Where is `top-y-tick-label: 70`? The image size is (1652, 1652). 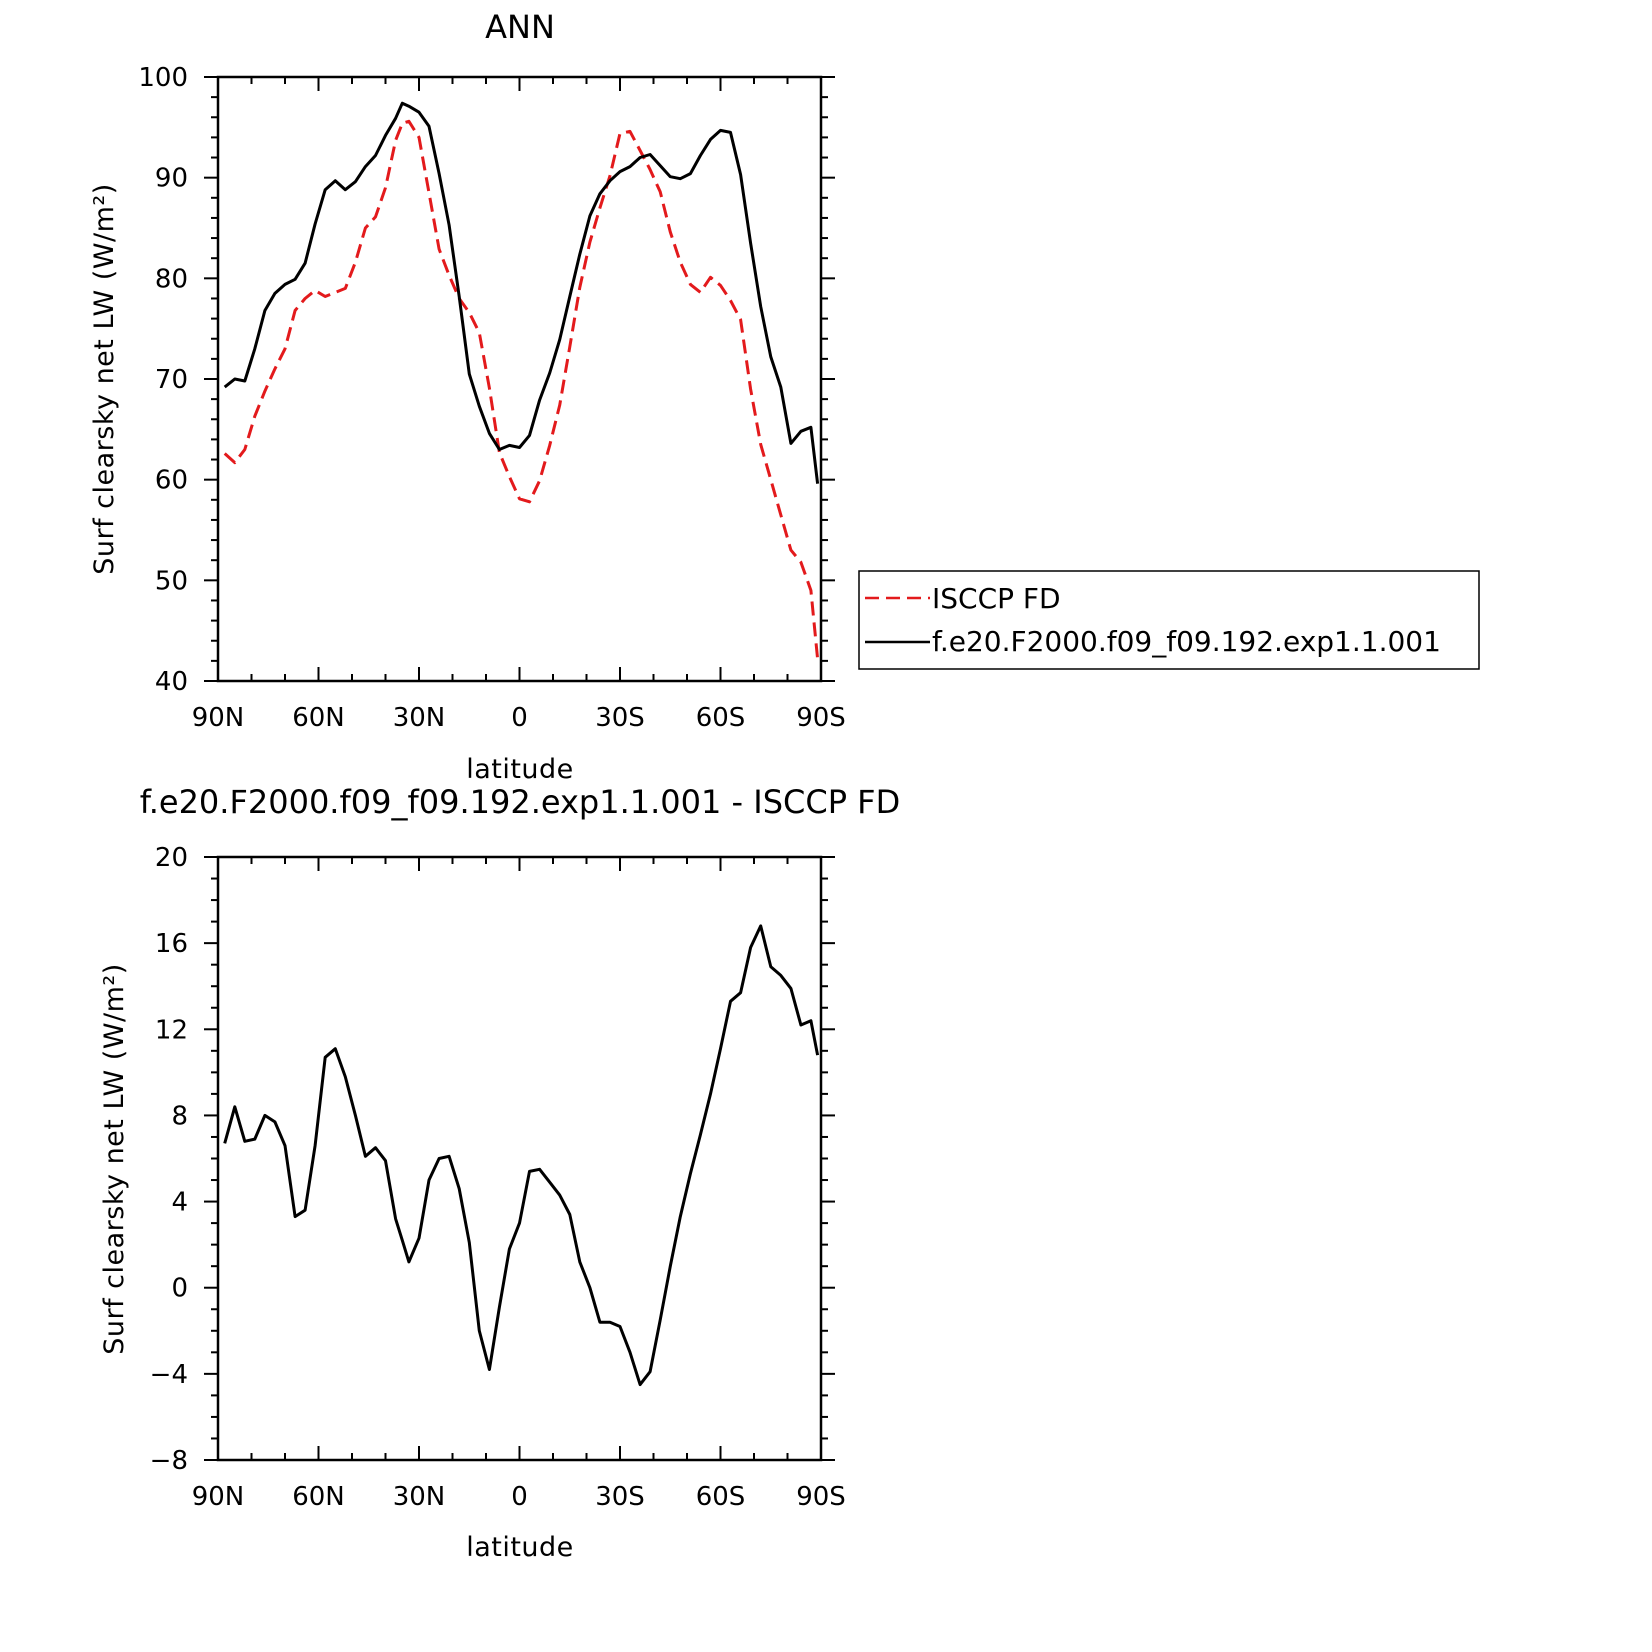 top-y-tick-label: 70 is located at coordinates (171, 380).